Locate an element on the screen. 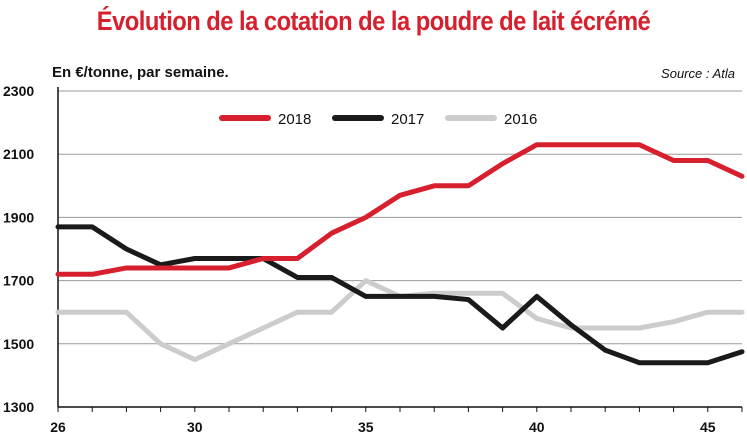  y-axis-ticks: 1300 1500 1700 1900 2100 2300 is located at coordinates (18, 249).